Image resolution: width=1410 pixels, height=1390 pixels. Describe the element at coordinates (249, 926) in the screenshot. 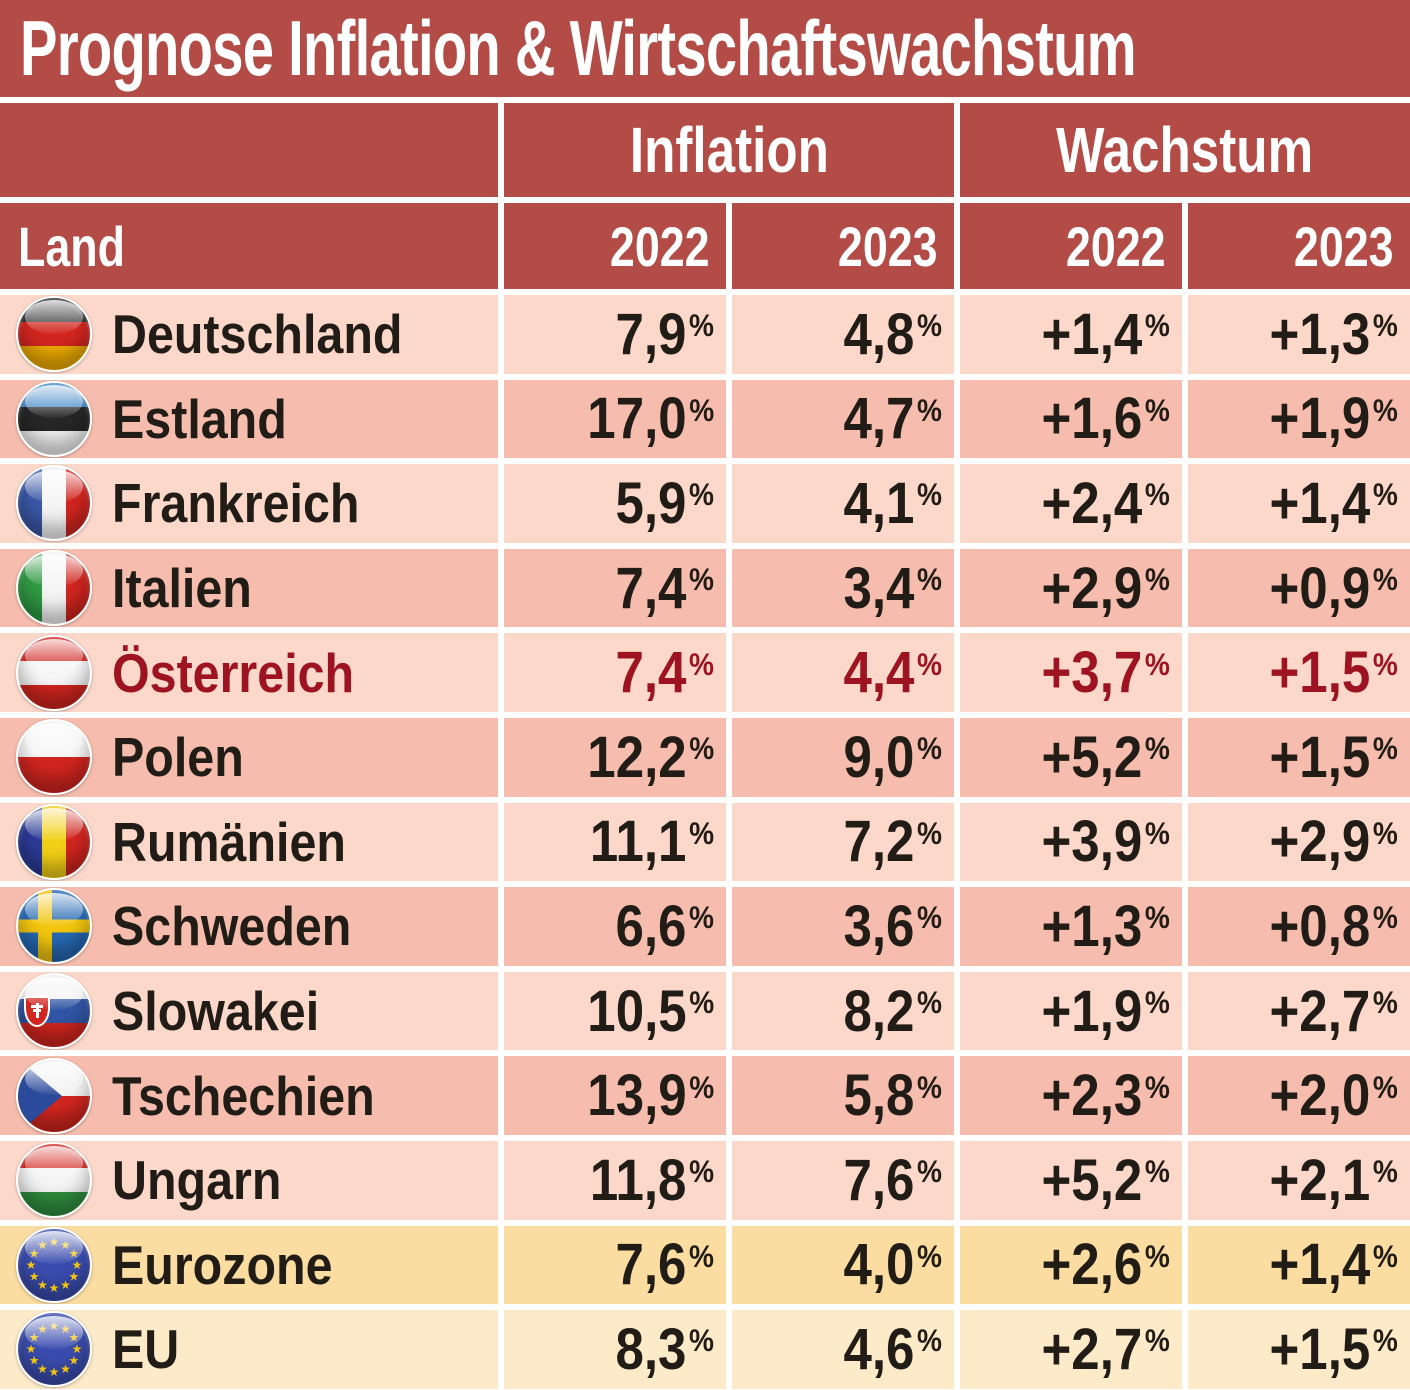

I see `row-schweden-land: Schweden` at that location.